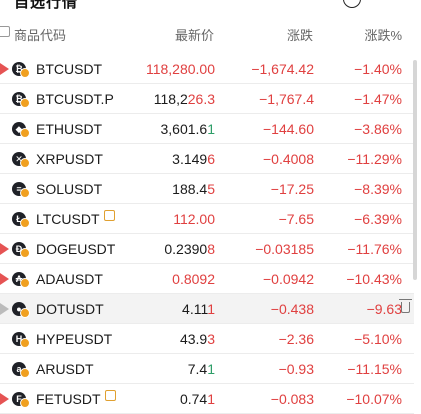 This screenshot has height=414, width=421. Describe the element at coordinates (76, 249) in the screenshot. I see `symbol-label: DOGEUSDT` at that location.